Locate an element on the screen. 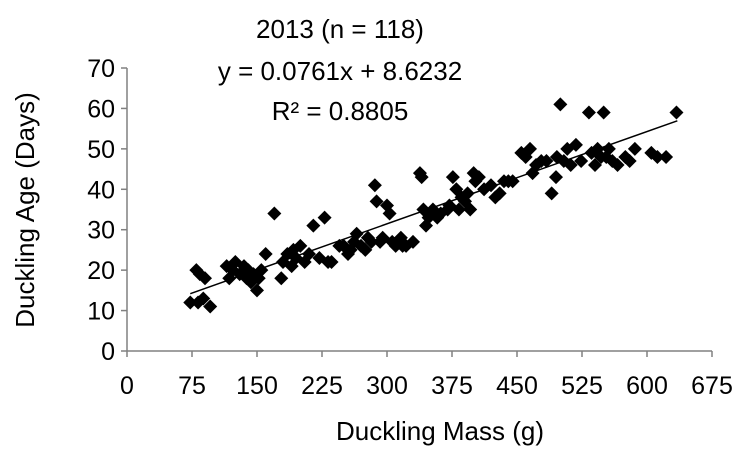  x-tick-label: 0 is located at coordinates (127, 386).